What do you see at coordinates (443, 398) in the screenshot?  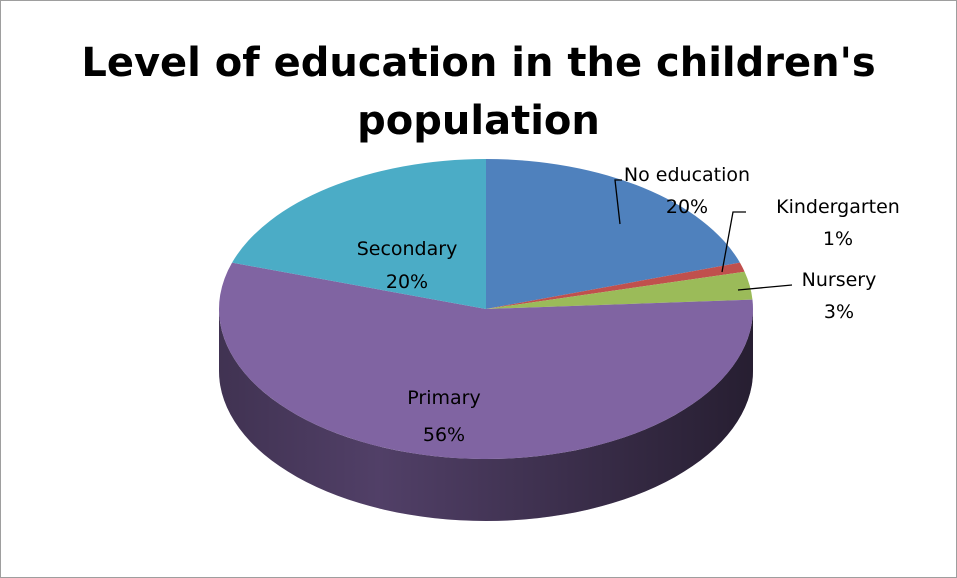 I see `slice-label-name-3: Primary` at bounding box center [443, 398].